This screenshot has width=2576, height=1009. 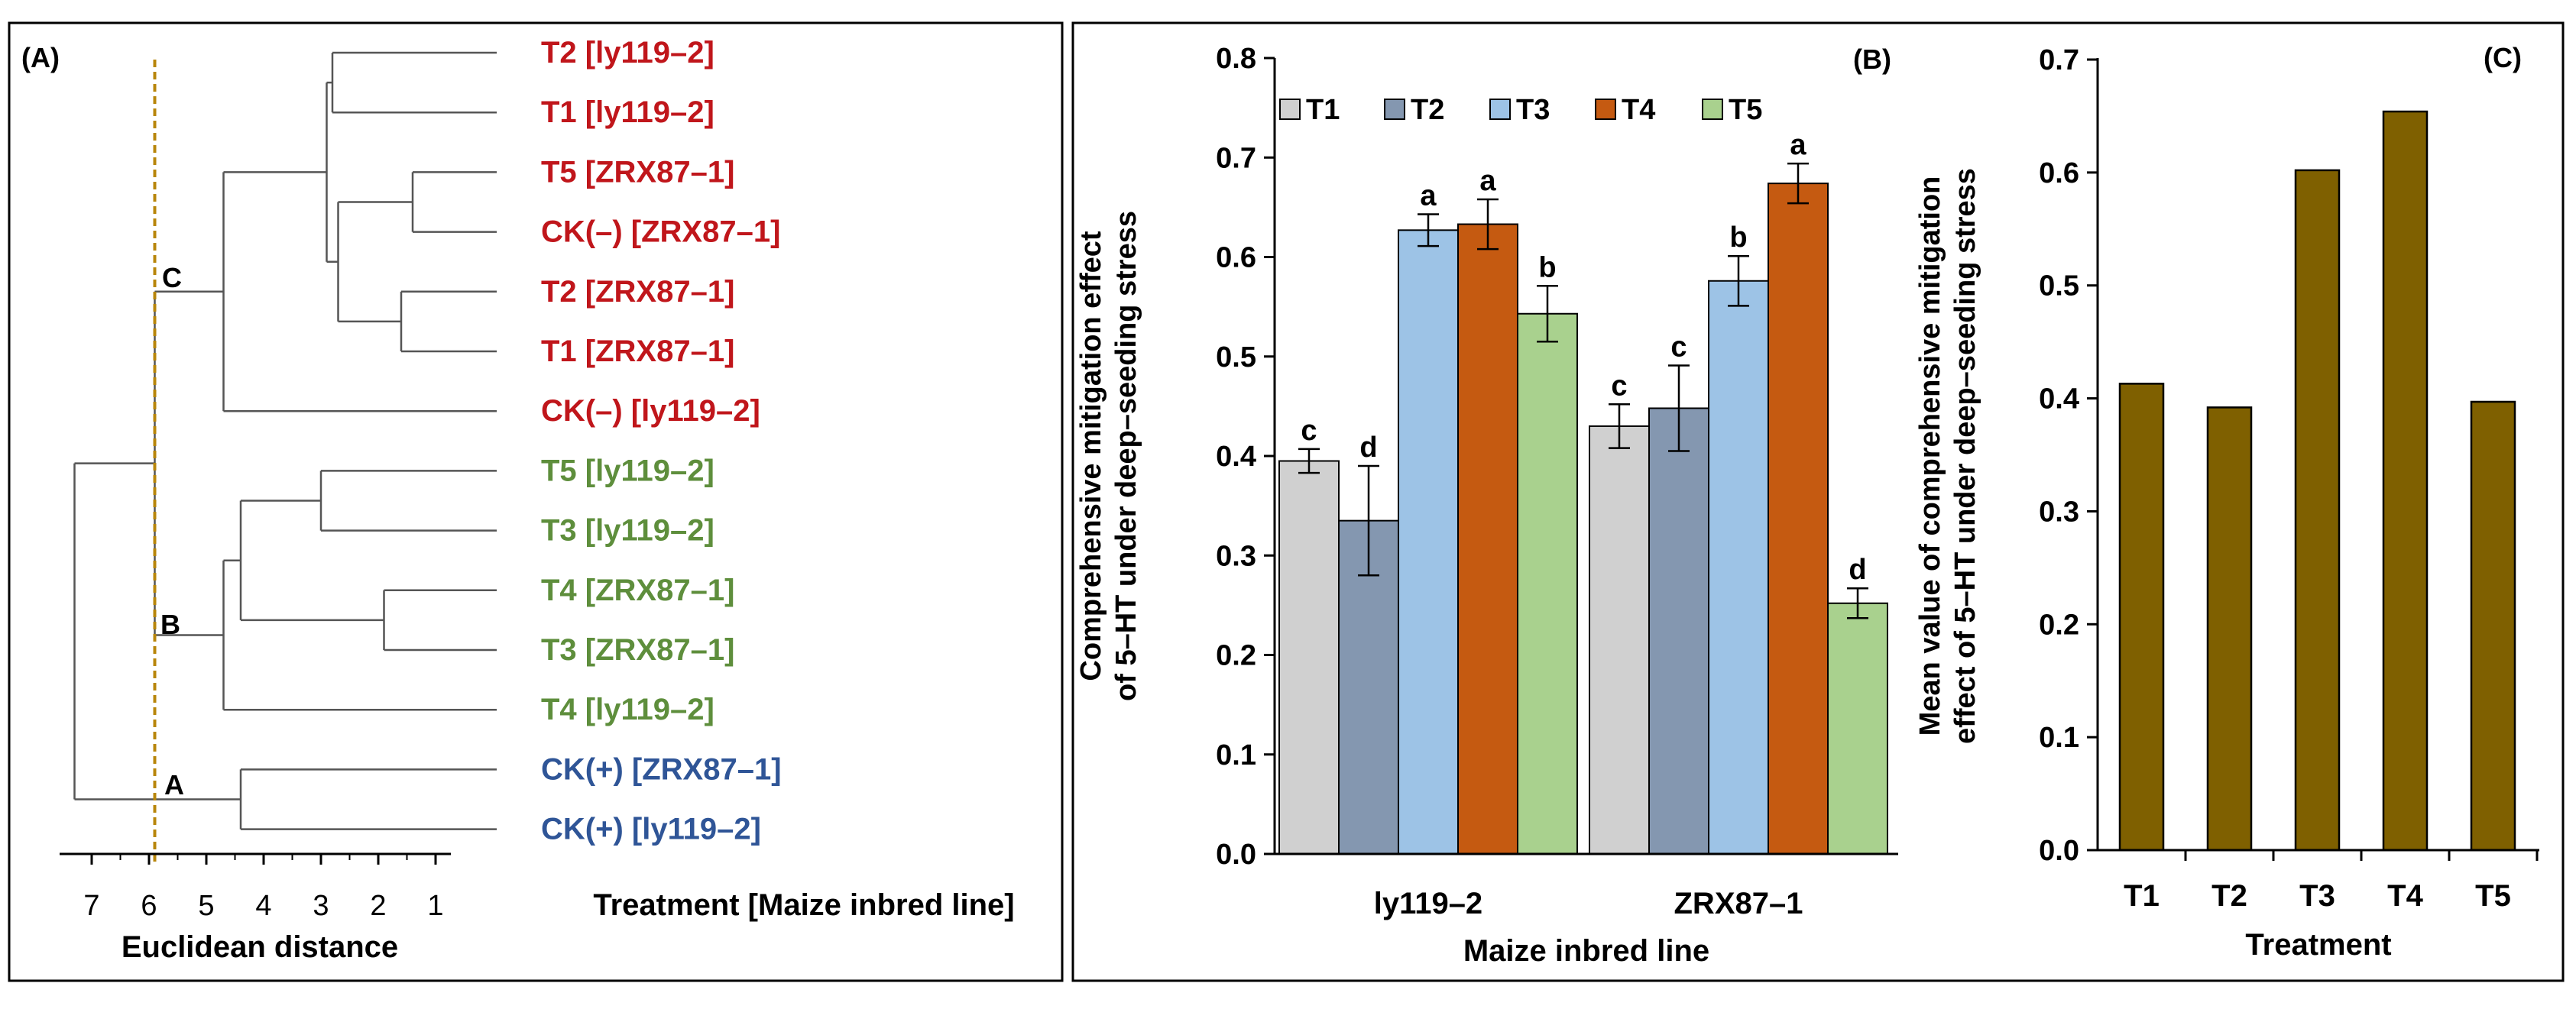 I want to click on cluster-label-b: B, so click(x=170, y=624).